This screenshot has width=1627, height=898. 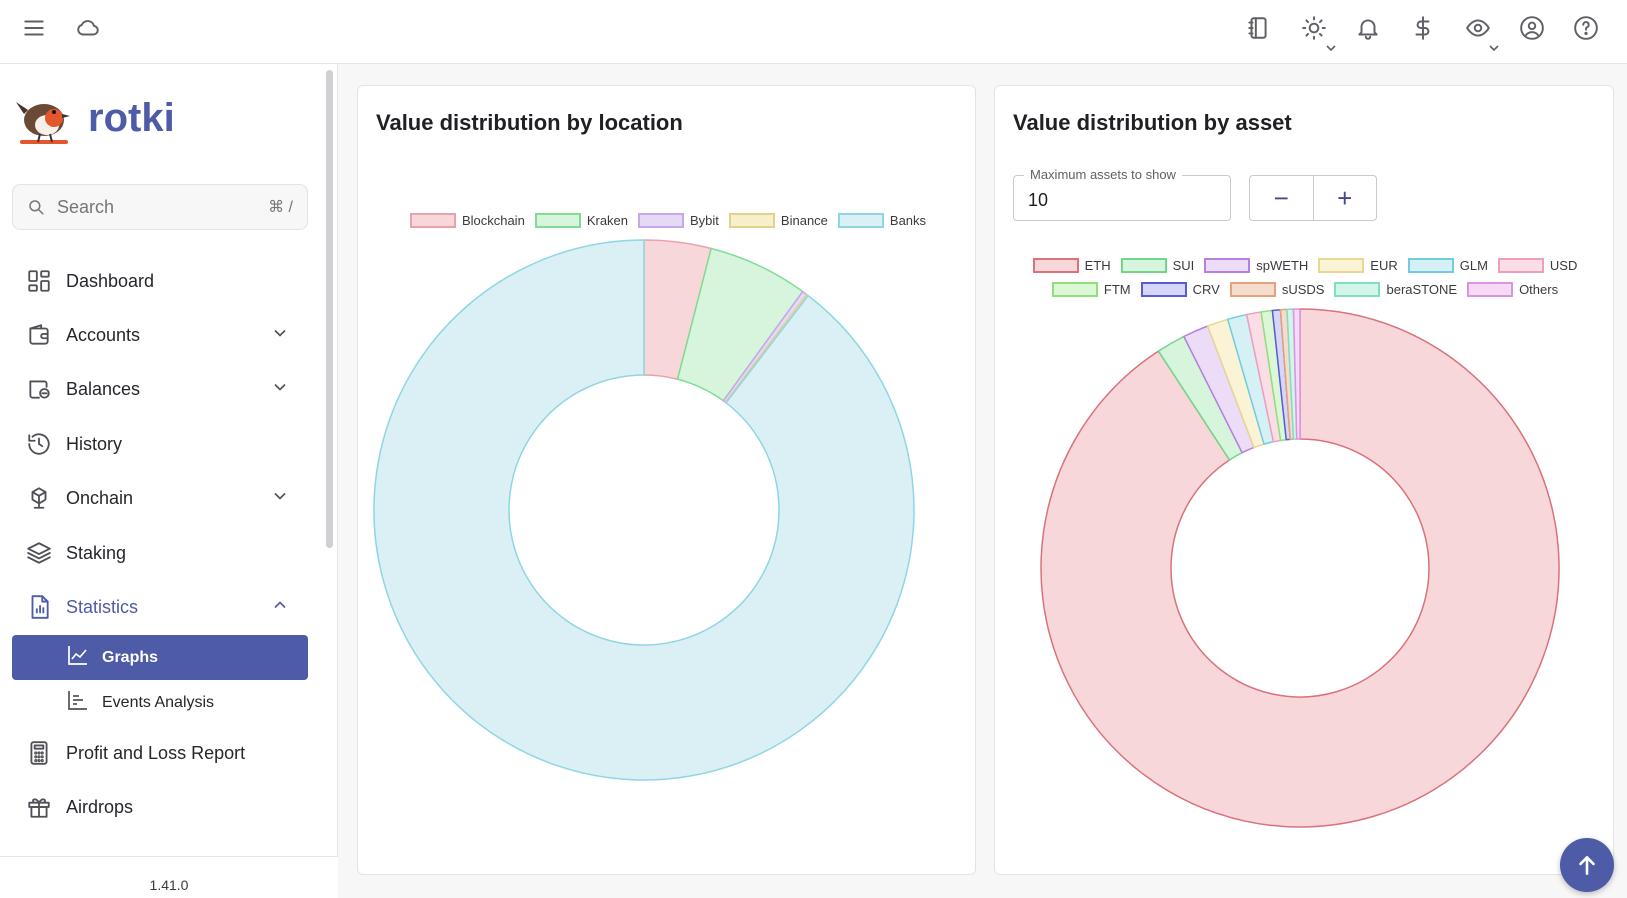 I want to click on legend-label: Kraken, so click(x=607, y=220).